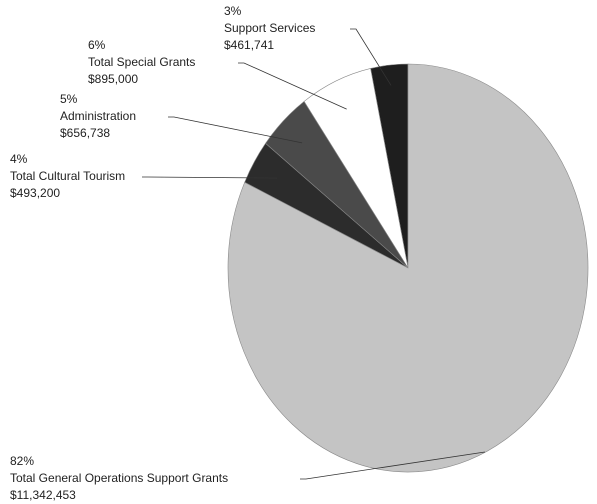 The width and height of the screenshot is (597, 504). I want to click on percent-label: 82%, so click(22, 461).